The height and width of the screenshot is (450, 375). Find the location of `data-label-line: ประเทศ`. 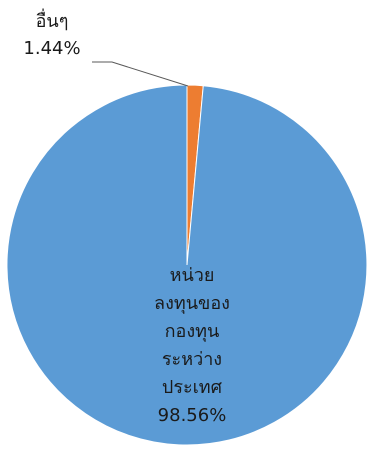

data-label-line: ประเทศ is located at coordinates (192, 387).